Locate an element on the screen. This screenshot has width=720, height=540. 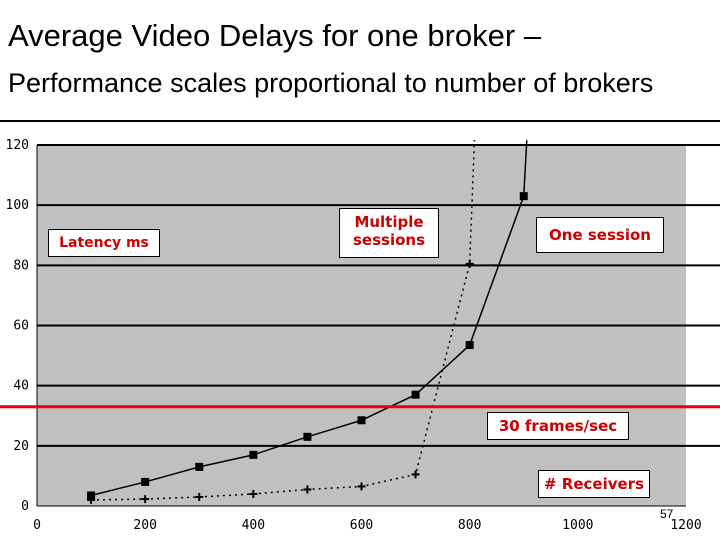
y-tick-label: 60 is located at coordinates (21, 326).